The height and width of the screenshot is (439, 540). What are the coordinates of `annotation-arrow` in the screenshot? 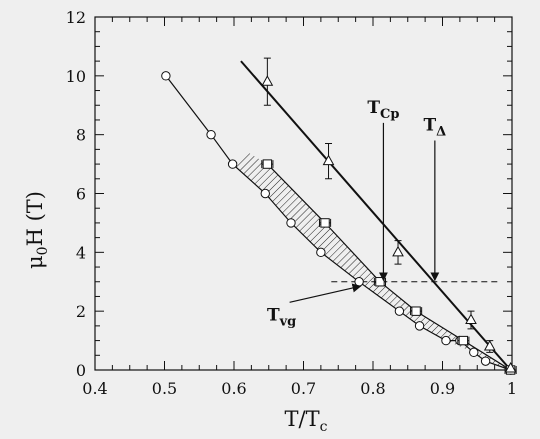 It's located at (325, 293).